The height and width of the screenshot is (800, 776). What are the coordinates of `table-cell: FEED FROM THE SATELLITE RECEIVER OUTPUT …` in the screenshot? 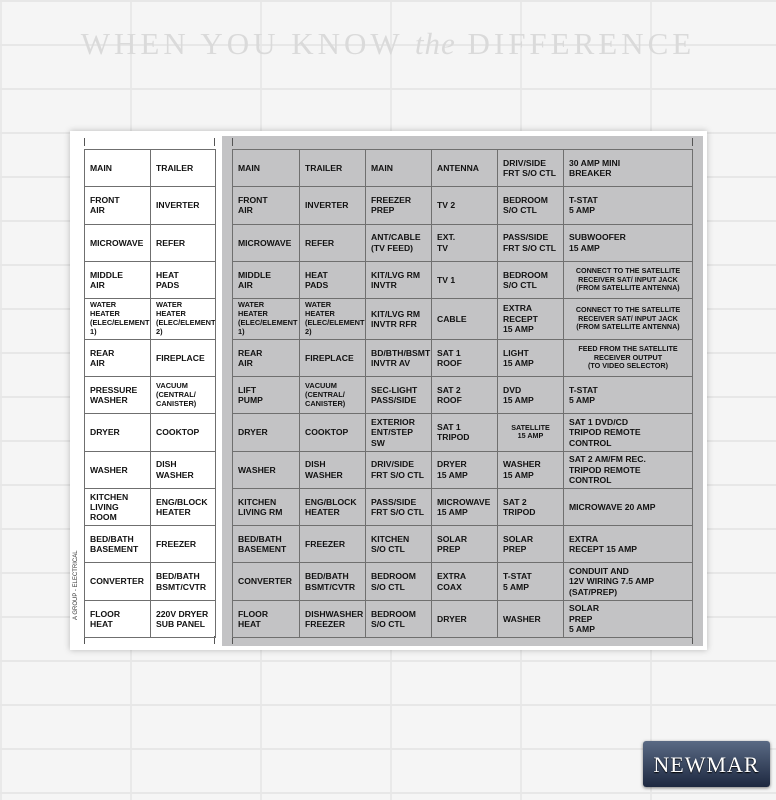 It's located at (628, 357).